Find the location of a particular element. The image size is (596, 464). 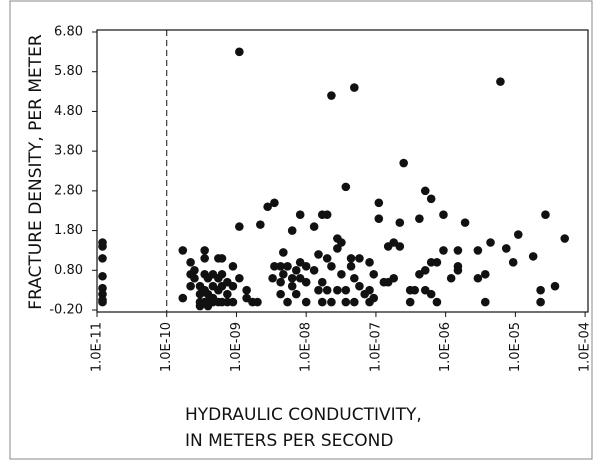

x-tick-label: 1.0E-08 is located at coordinates (306, 347).